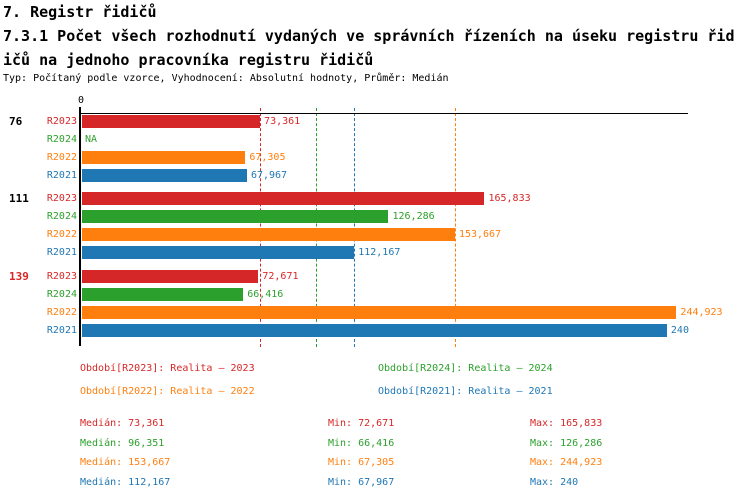 The width and height of the screenshot is (750, 498). What do you see at coordinates (361, 443) in the screenshot?
I see `stat-min: Min: 66,416` at bounding box center [361, 443].